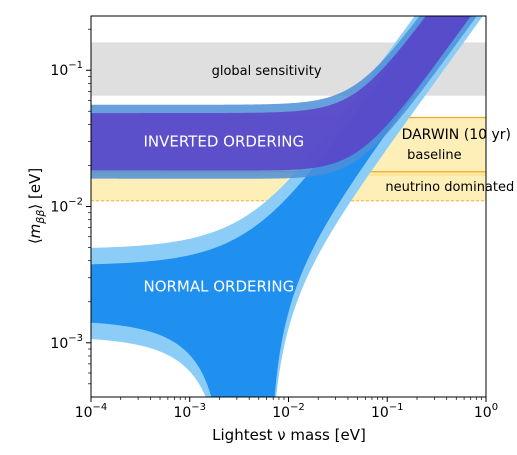 This screenshot has width=517, height=455. I want to click on x-axis-label: Lightest ν mass [eV], so click(289, 435).